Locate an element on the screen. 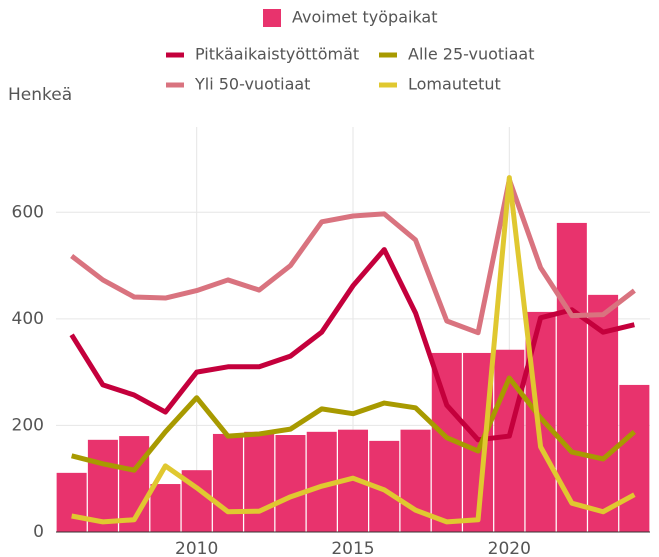 The image size is (659, 557). y-tick-label: 400 is located at coordinates (28, 319).